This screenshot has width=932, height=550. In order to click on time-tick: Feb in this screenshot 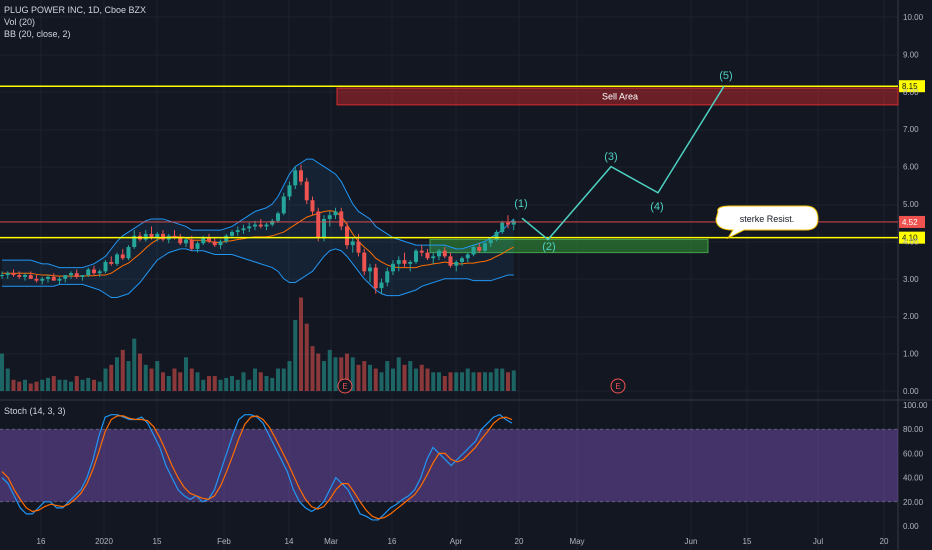, I will do `click(224, 541)`.